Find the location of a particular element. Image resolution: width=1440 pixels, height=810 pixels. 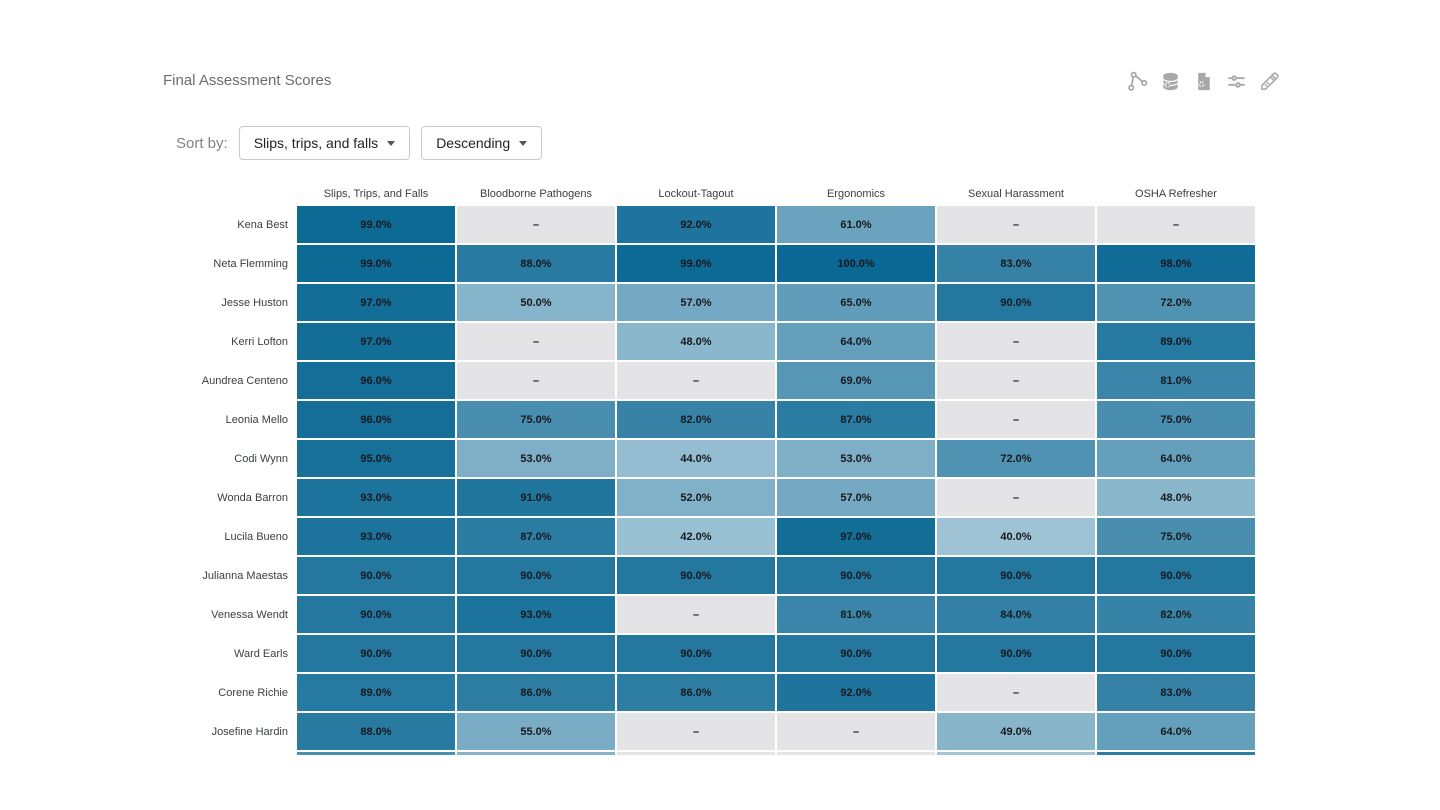

row-label: Venessa Wendt is located at coordinates (249, 614).